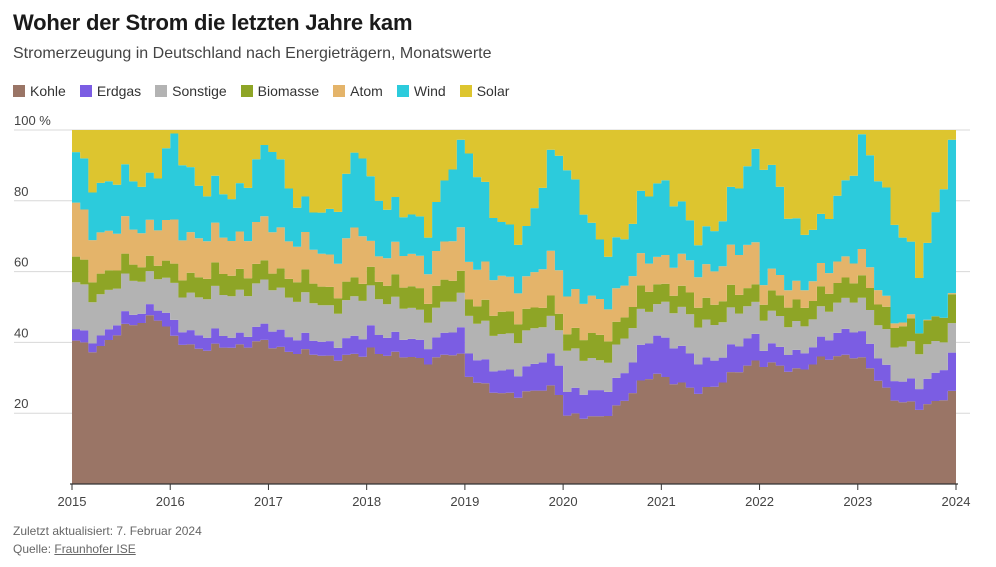 Image resolution: width=996 pixels, height=567 pixels. I want to click on y-tick-label-60: 60, so click(21, 262).